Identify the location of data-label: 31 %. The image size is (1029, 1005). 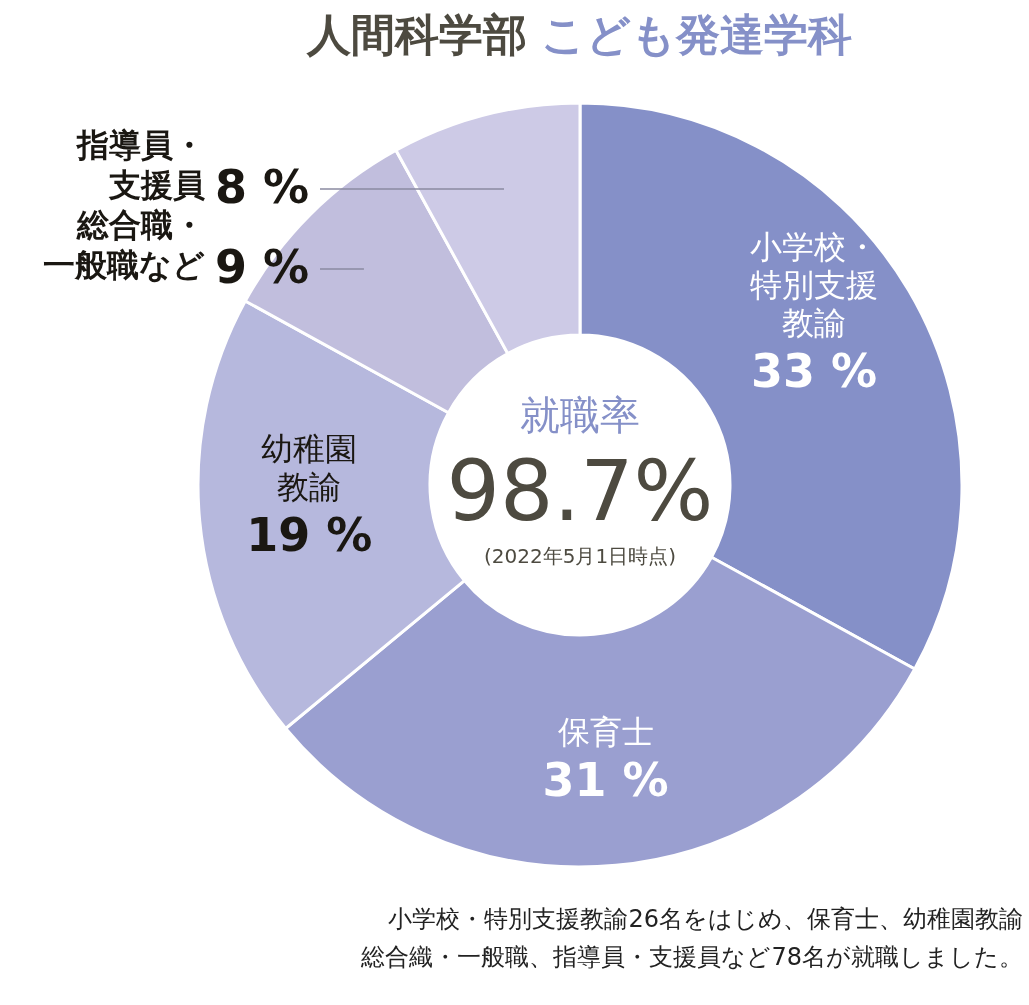
(605, 779).